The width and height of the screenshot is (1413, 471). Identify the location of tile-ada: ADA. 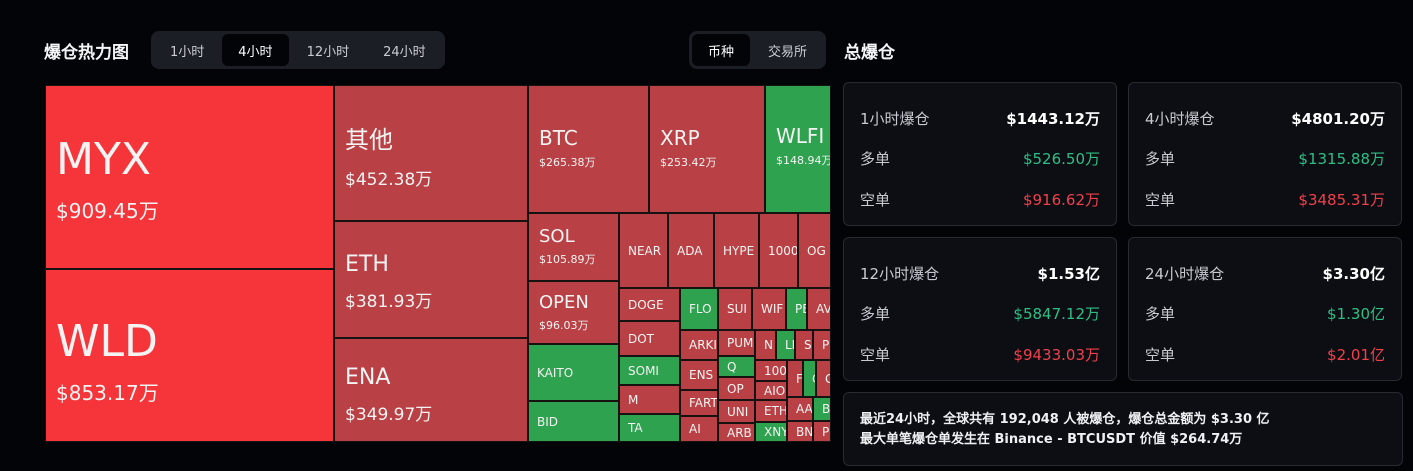
(691, 250).